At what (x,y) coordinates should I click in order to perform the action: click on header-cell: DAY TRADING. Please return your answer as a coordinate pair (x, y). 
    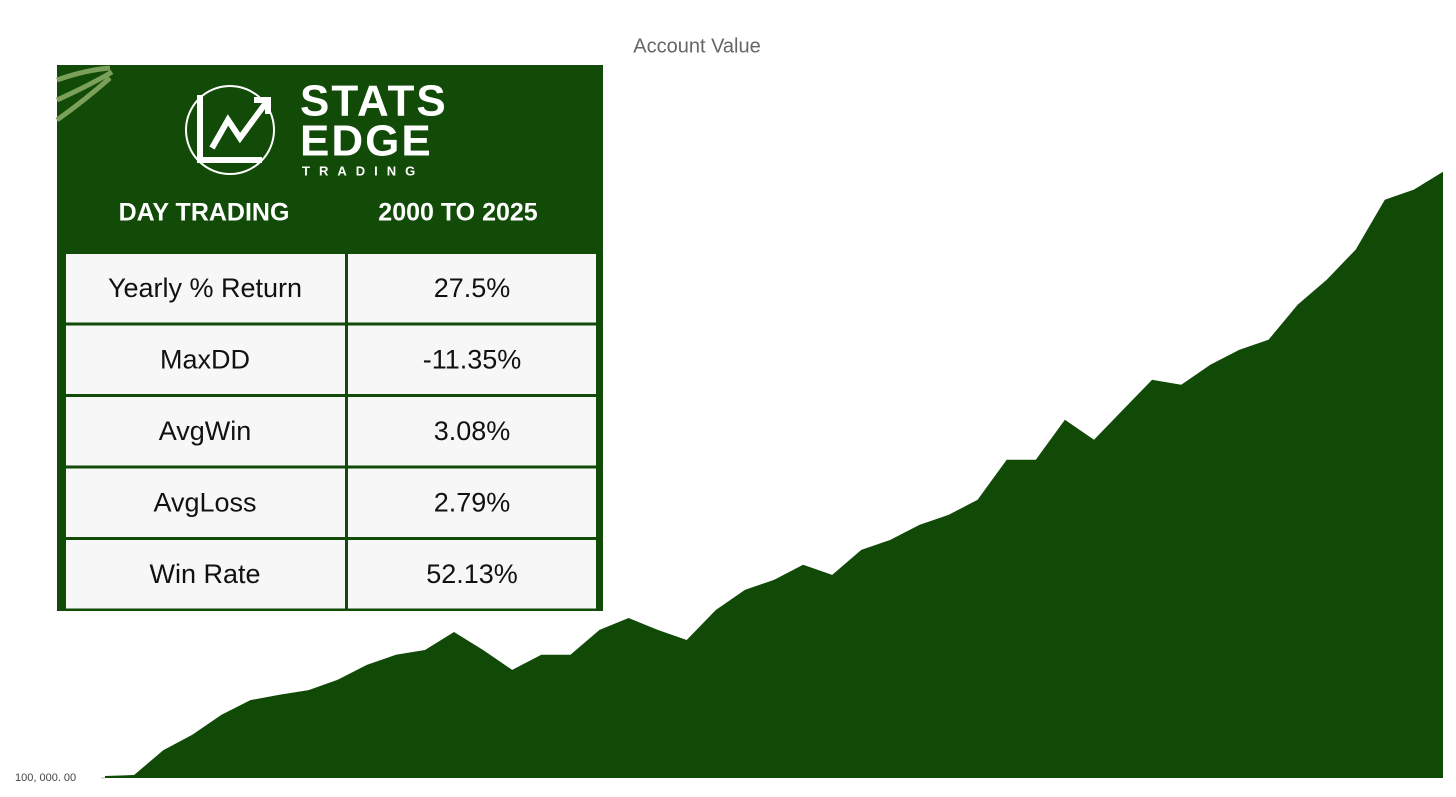
    Looking at the image, I should click on (204, 213).